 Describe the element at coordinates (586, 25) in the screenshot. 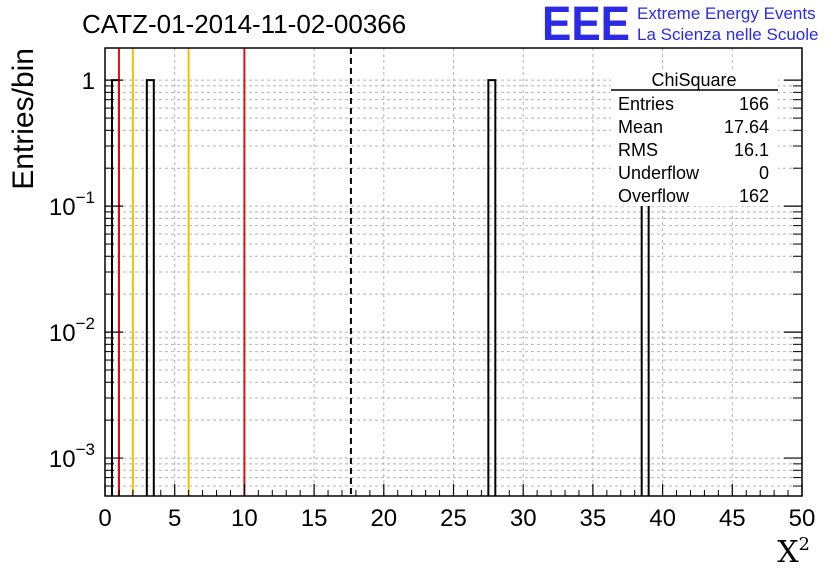

I see `eee-logo-mark: EEE` at that location.